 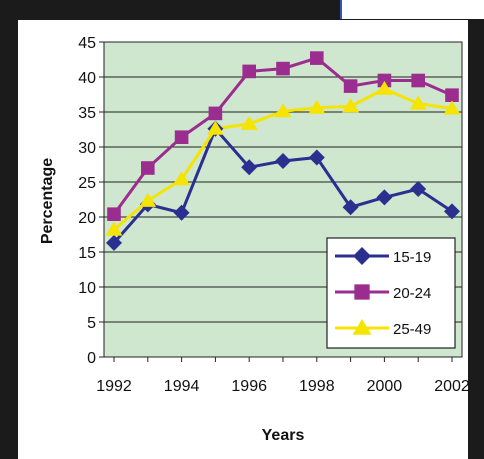 I want to click on y-axis-ticks: 0 5 10 15 20 25 30 35 40 45, so click(x=91, y=201).